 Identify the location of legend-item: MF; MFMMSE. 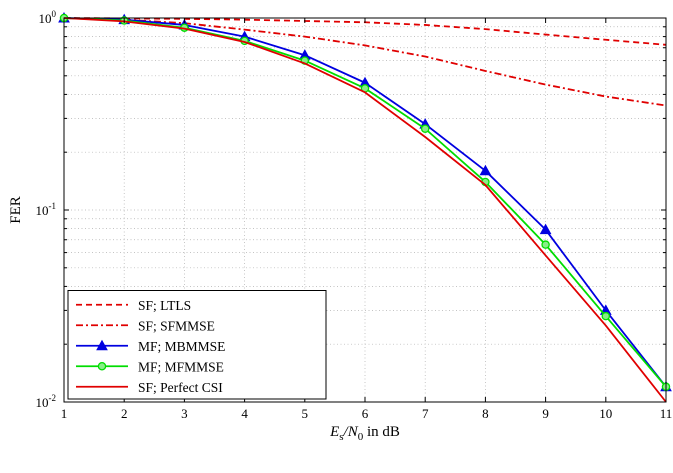
(150, 366).